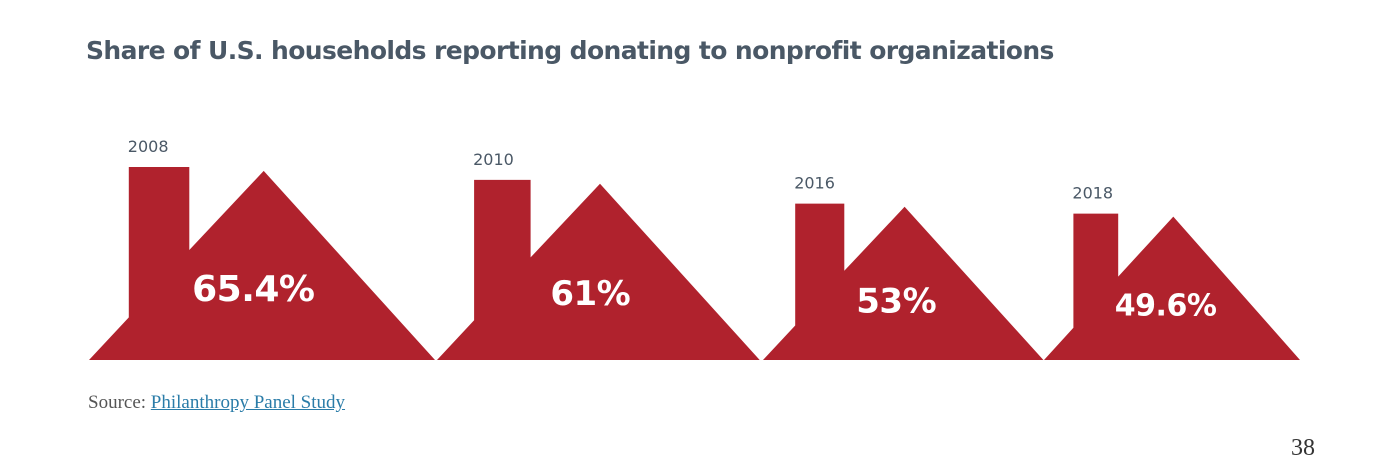 The height and width of the screenshot is (456, 1381). I want to click on house-bar-2016, so click(903, 281).